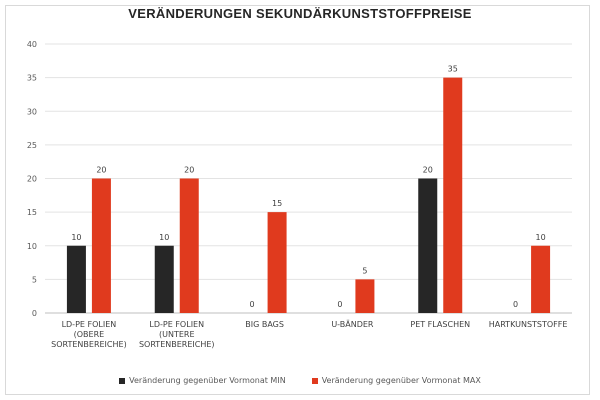  Describe the element at coordinates (32, 145) in the screenshot. I see `y-tick-label: 25` at that location.